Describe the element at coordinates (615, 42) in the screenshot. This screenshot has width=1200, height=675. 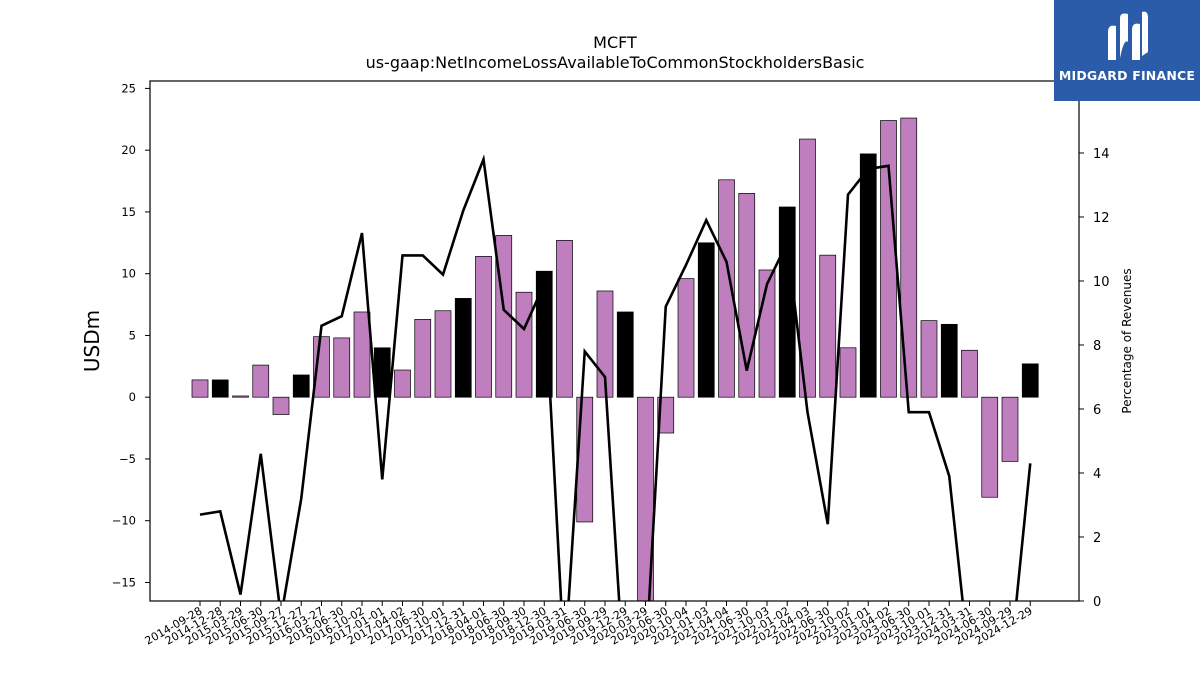
I see `chart-title: MCFT` at that location.